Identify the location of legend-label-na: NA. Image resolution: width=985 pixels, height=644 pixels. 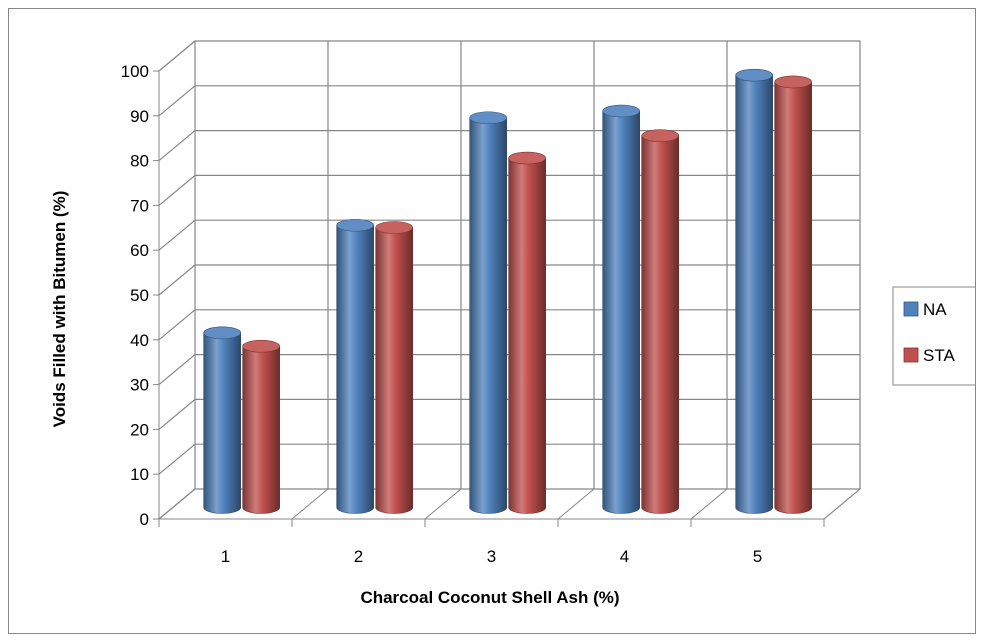
(935, 309).